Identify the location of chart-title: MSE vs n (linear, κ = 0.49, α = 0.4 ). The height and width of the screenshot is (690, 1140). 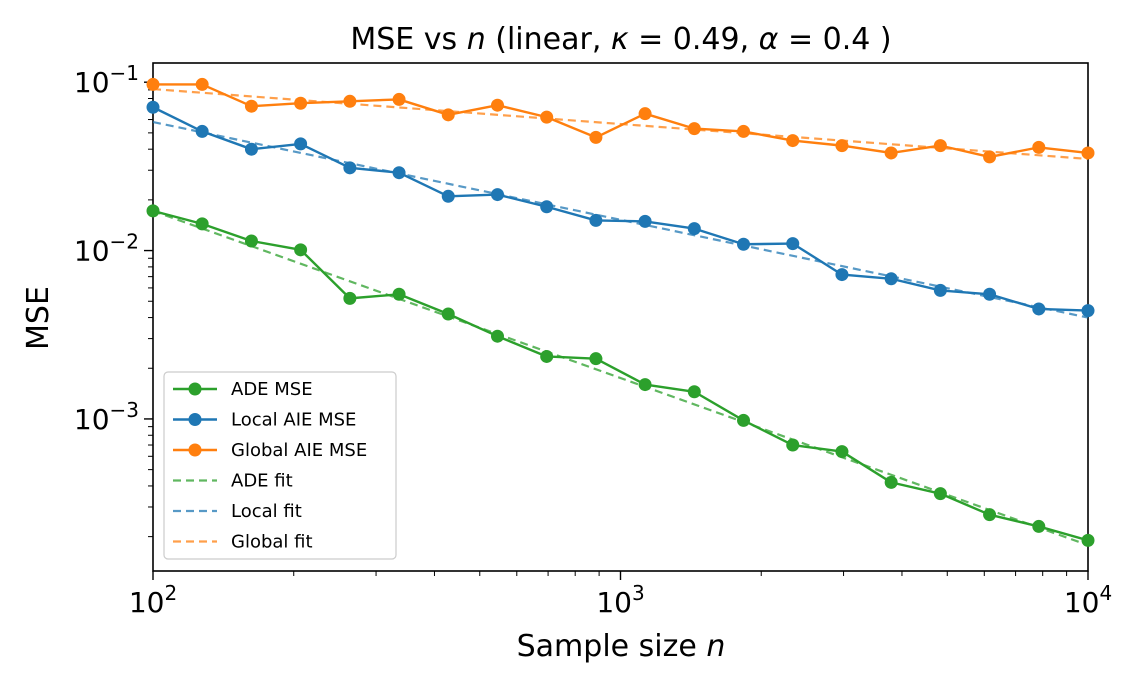
(620, 39).